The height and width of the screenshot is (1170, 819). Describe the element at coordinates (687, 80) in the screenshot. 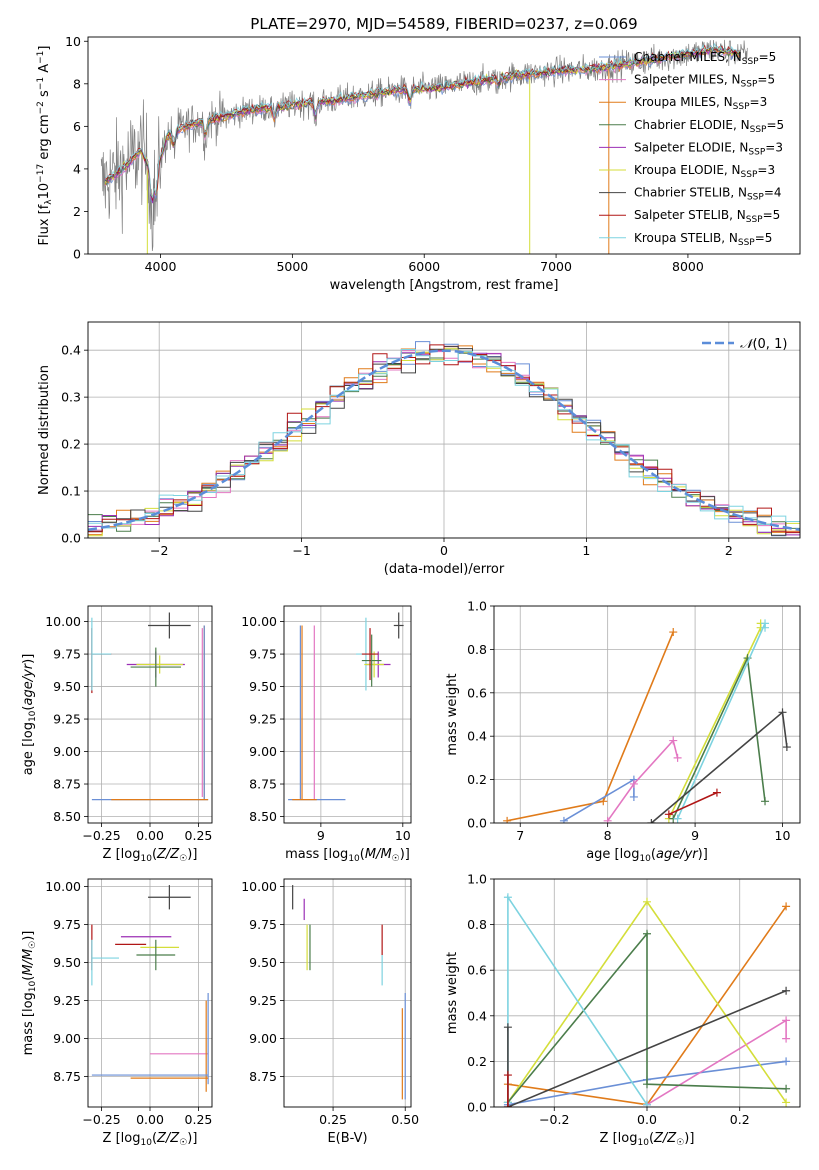

I see `label-part: Salpeter MILES, N` at that location.